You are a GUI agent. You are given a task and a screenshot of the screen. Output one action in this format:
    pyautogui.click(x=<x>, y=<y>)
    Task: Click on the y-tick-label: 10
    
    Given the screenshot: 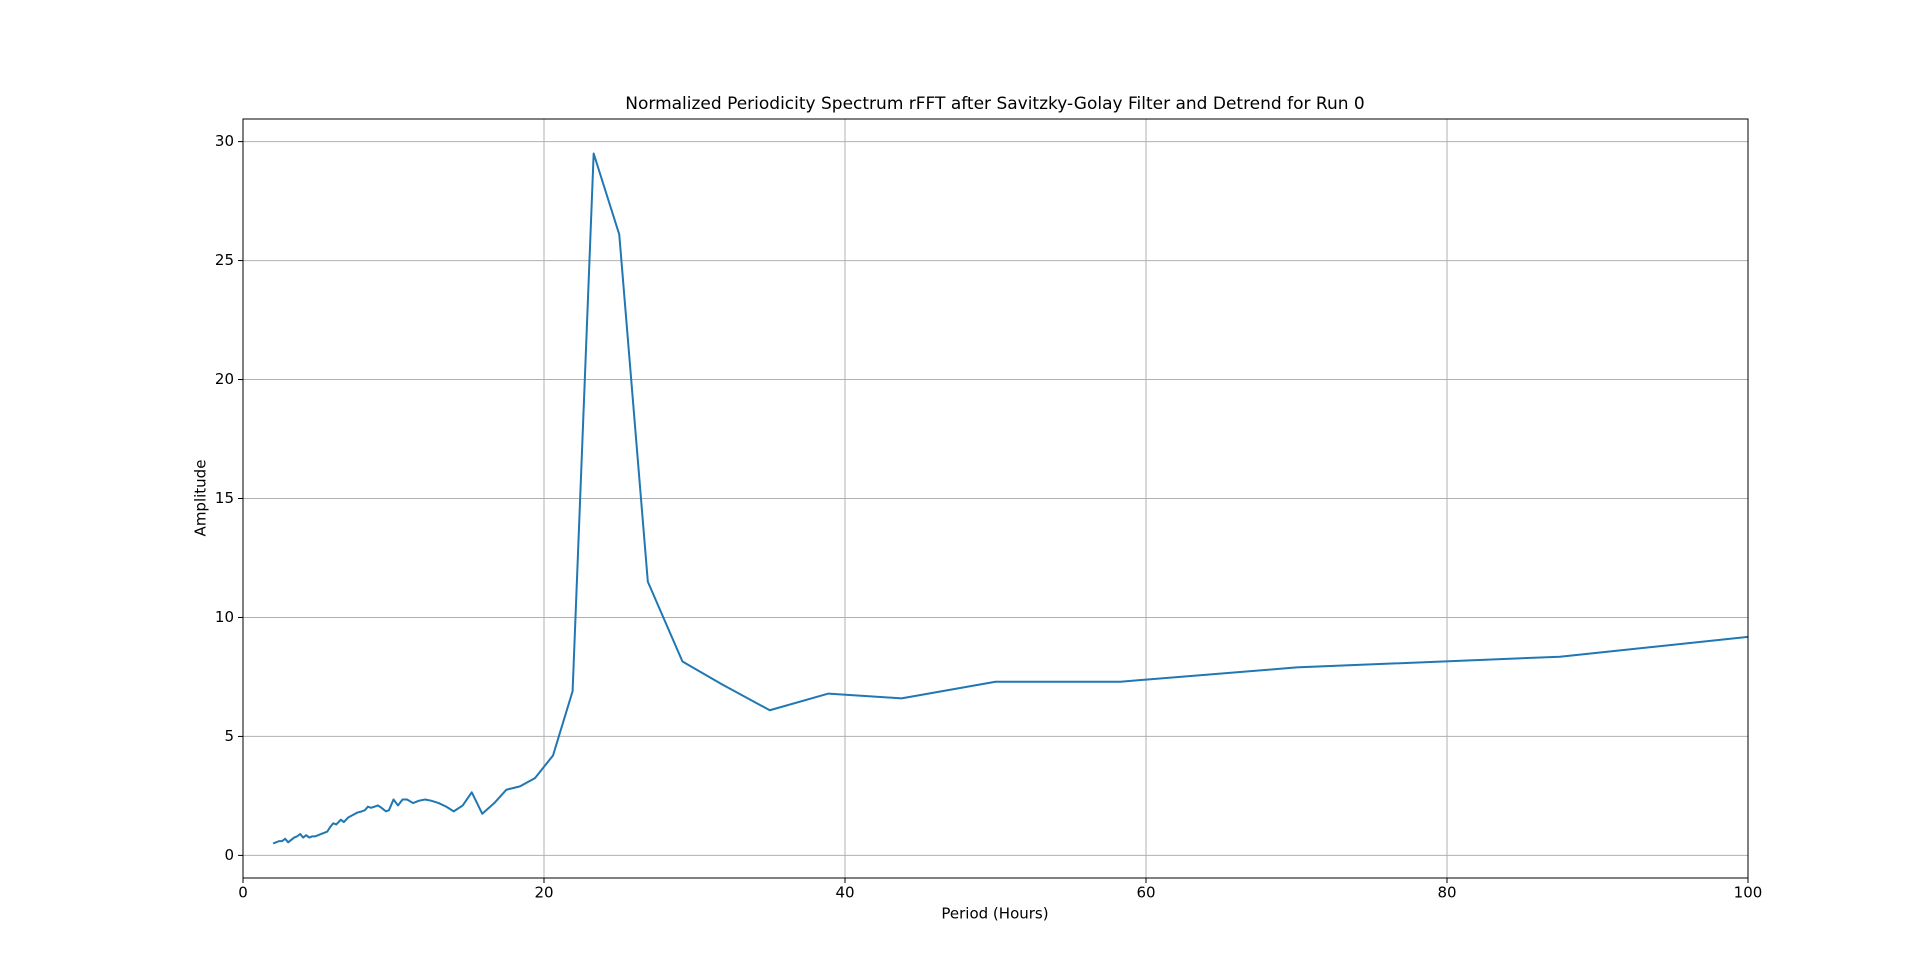 What is the action you would take?
    pyautogui.click(x=224, y=617)
    